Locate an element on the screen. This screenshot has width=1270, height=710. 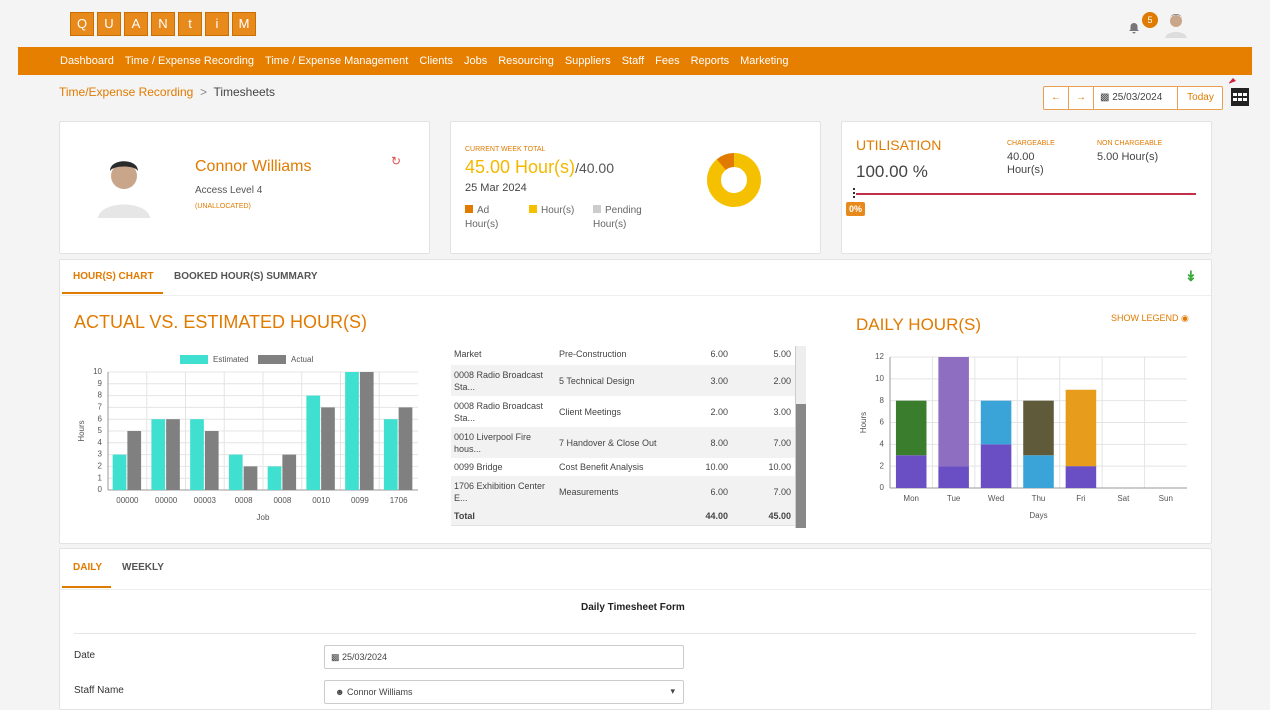
table-cell: 5 Technical Design is located at coordinates (597, 380).